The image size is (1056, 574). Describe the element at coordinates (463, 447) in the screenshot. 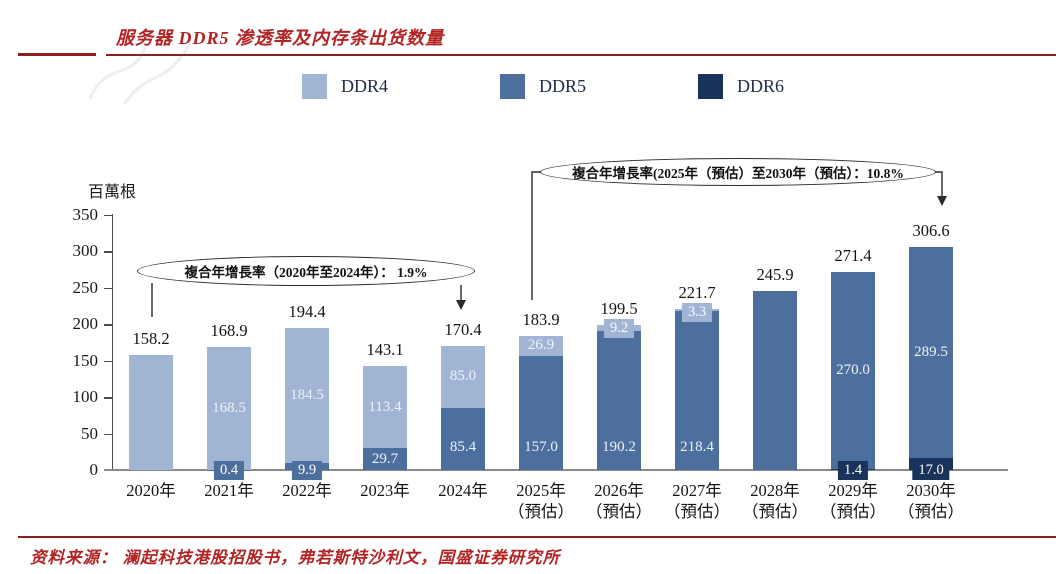

I see `segment-value-label: 85.4` at that location.